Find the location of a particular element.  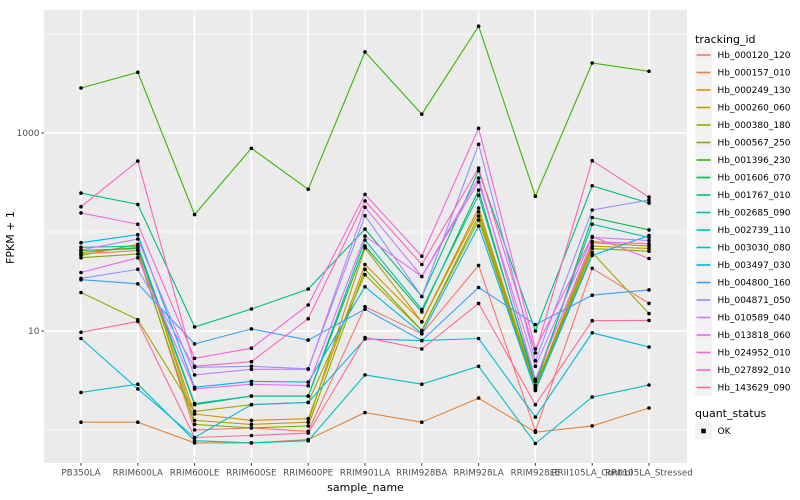

legend-label: Hb_000120_120 is located at coordinates (754, 56).